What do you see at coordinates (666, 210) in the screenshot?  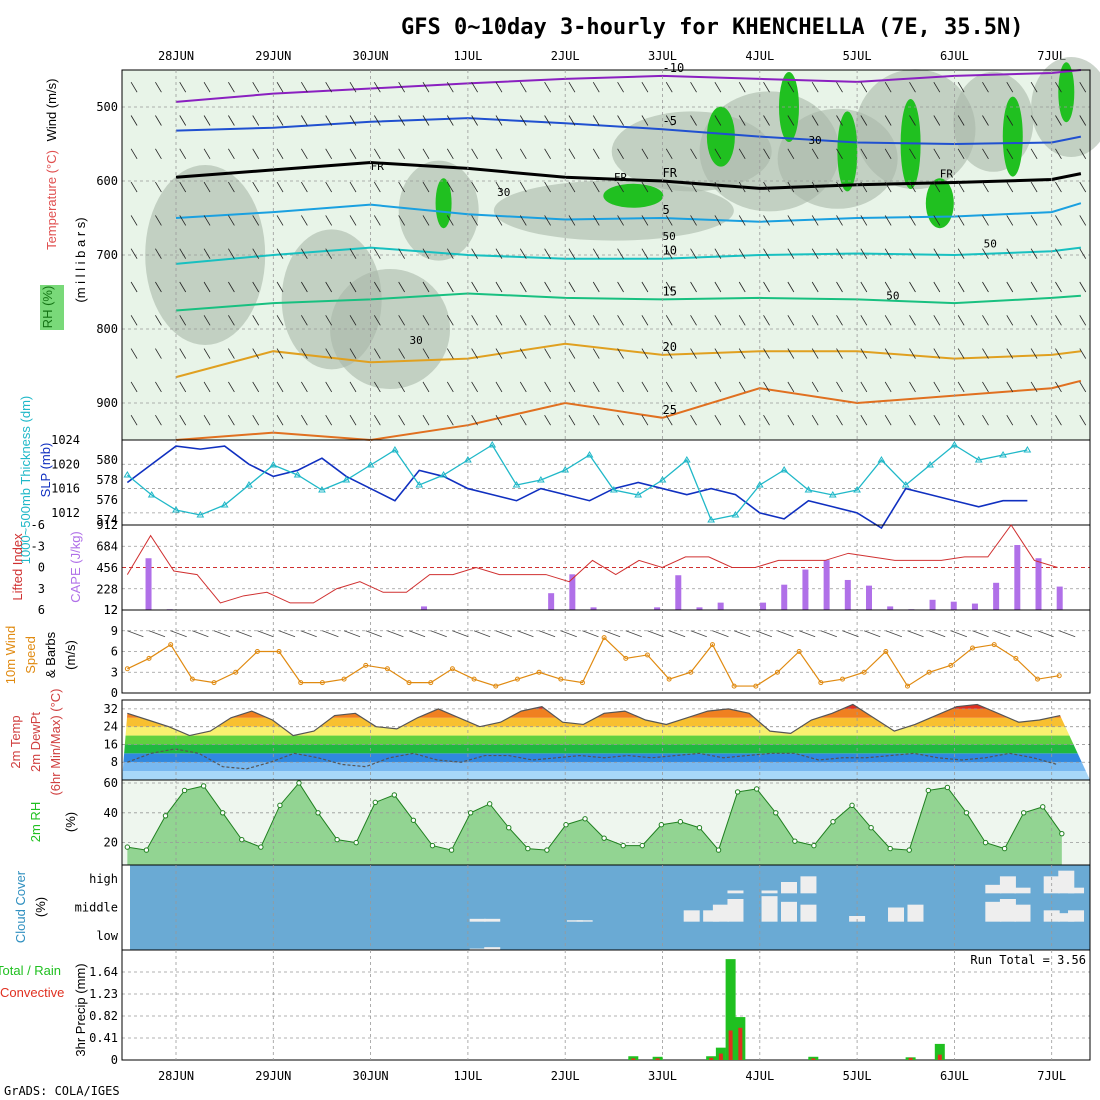 I see `isotherm-label: 5` at bounding box center [666, 210].